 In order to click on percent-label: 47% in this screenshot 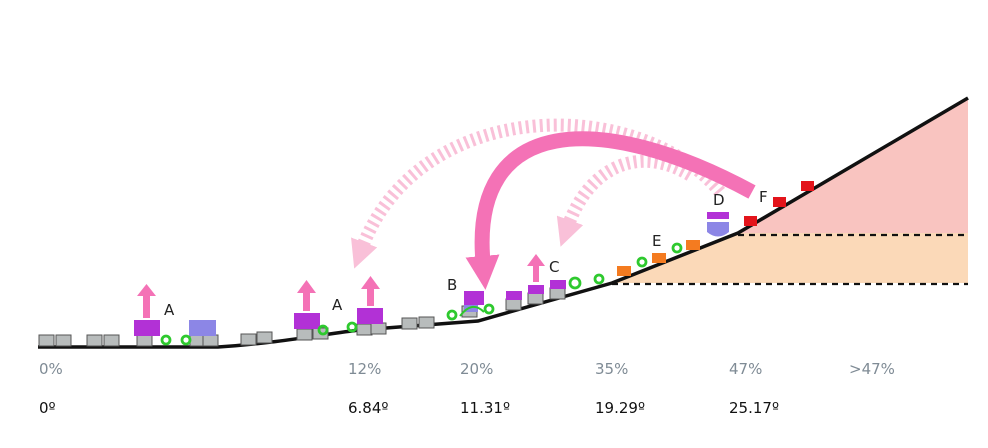, I will do `click(746, 369)`.